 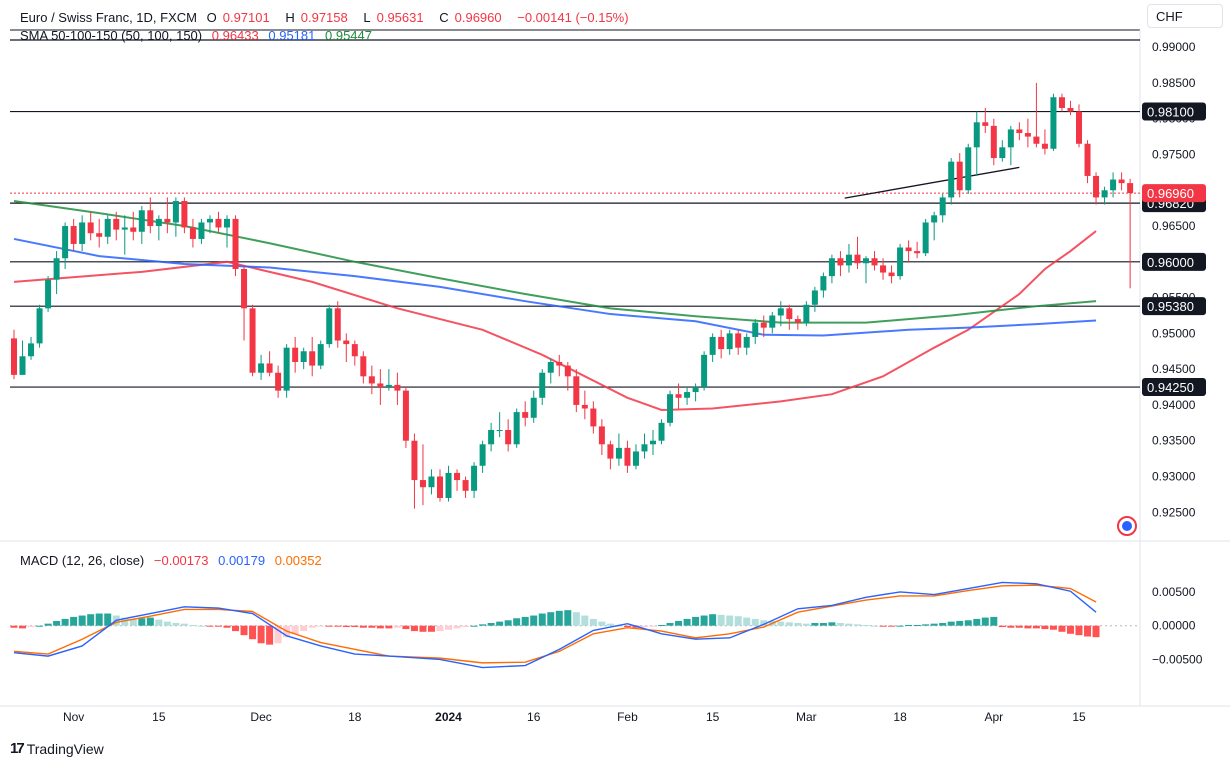 I want to click on level-tag-label: 0.98100, so click(x=1170, y=112).